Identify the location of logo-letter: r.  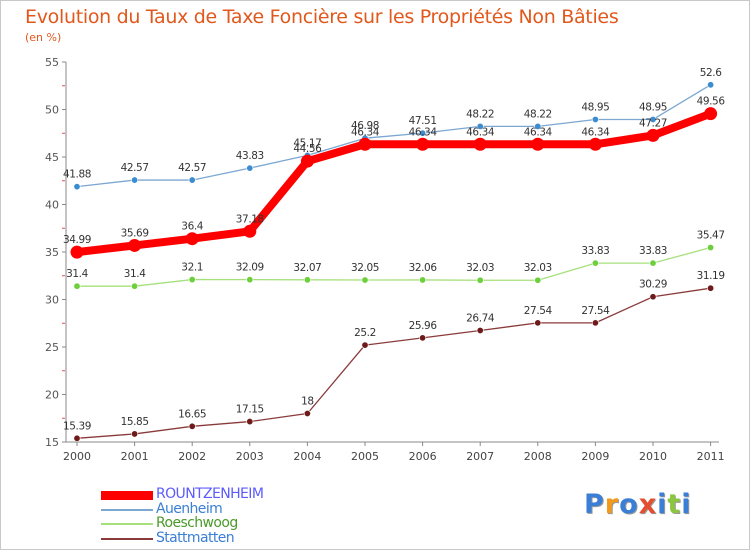
(612, 504).